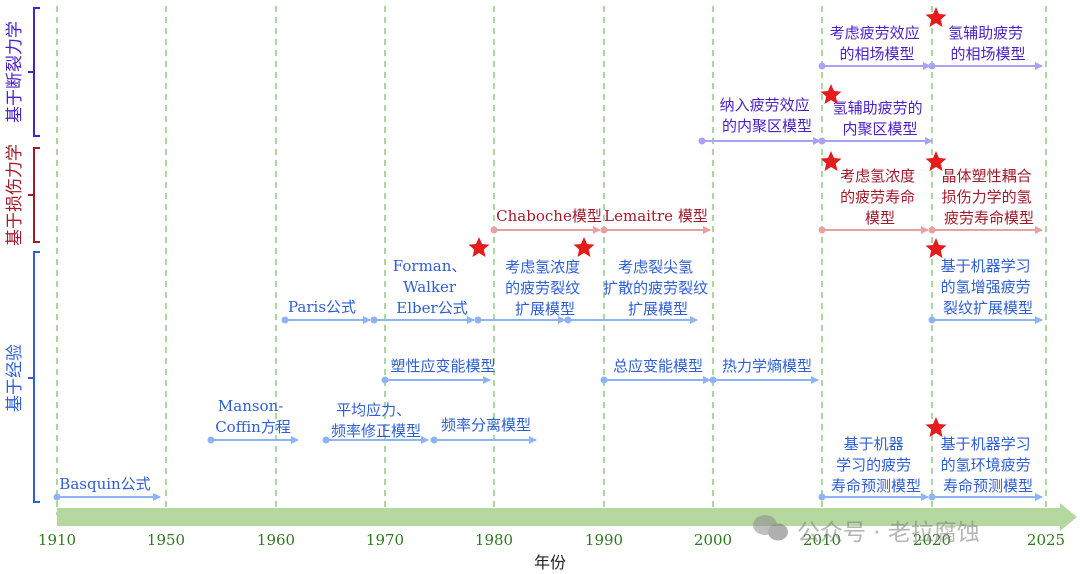 The image size is (1080, 574). What do you see at coordinates (880, 197) in the screenshot?
I see `model-h-conc-life: 考虑氢浓度 的疲劳寿命 模型` at bounding box center [880, 197].